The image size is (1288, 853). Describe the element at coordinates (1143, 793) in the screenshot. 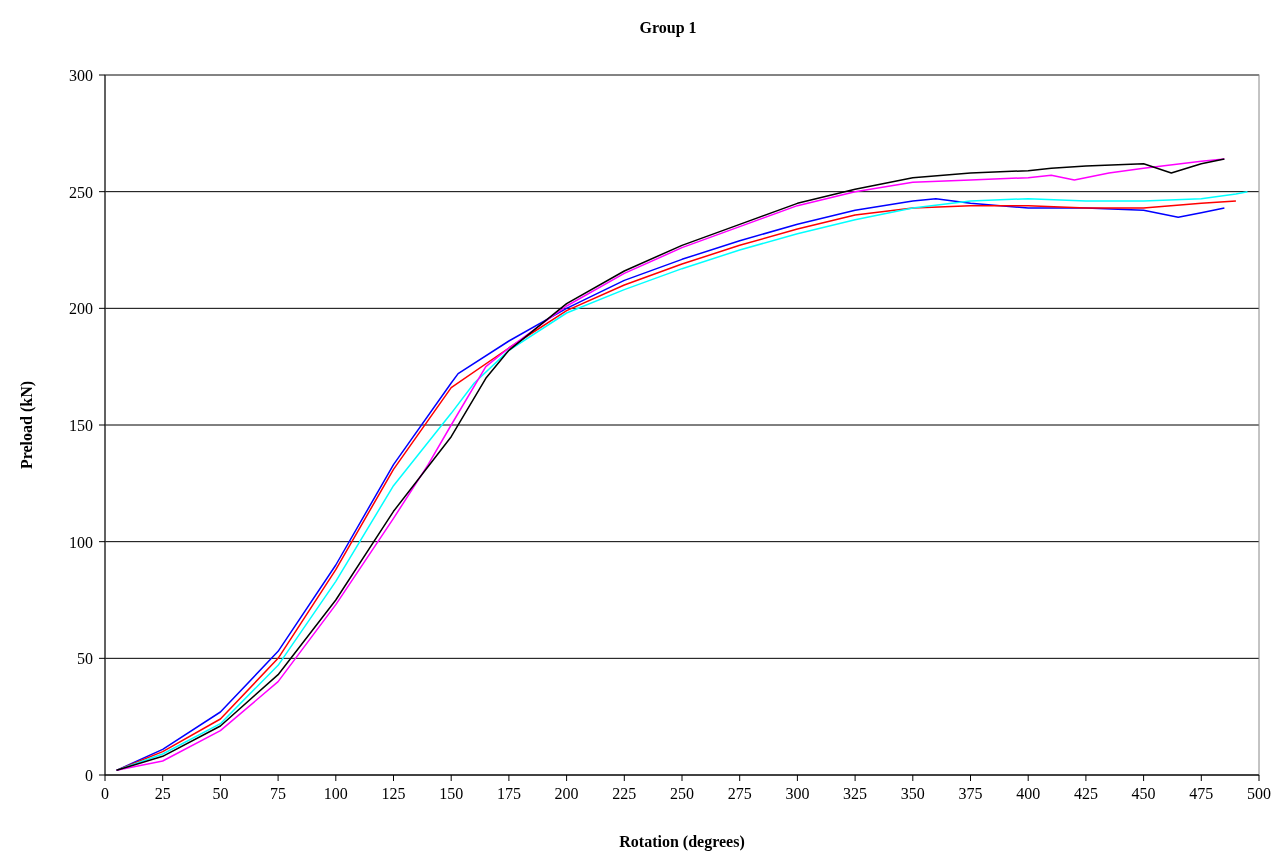

I see `x-tick-label: 450` at that location.